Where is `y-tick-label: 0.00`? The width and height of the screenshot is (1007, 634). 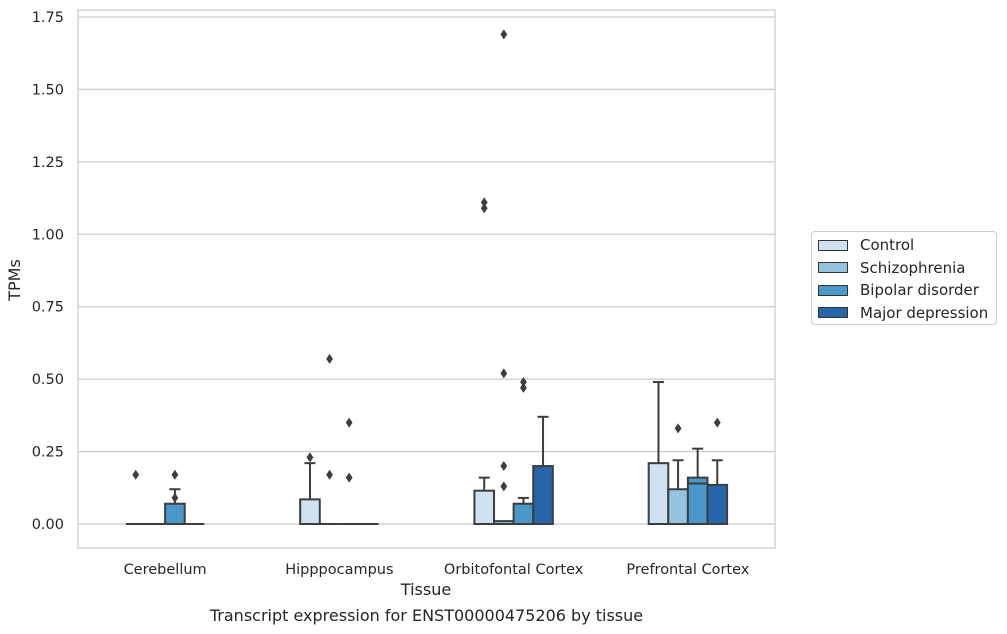
y-tick-label: 0.00 is located at coordinates (48, 525).